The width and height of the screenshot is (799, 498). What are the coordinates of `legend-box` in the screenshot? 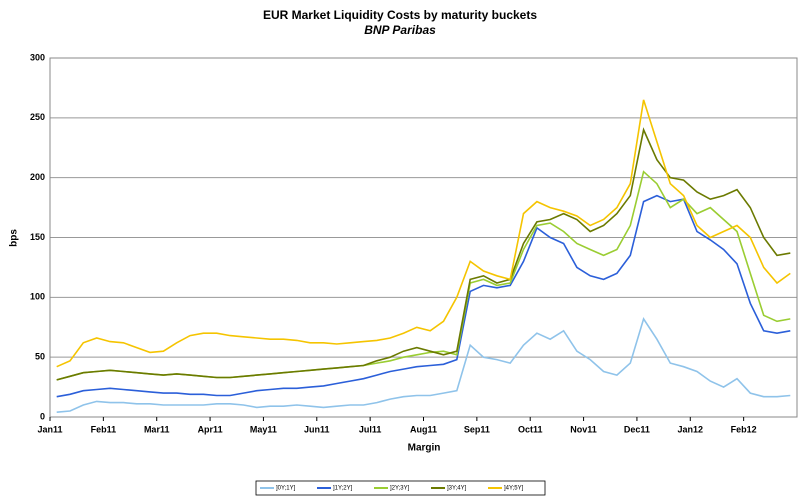 It's located at (400, 488).